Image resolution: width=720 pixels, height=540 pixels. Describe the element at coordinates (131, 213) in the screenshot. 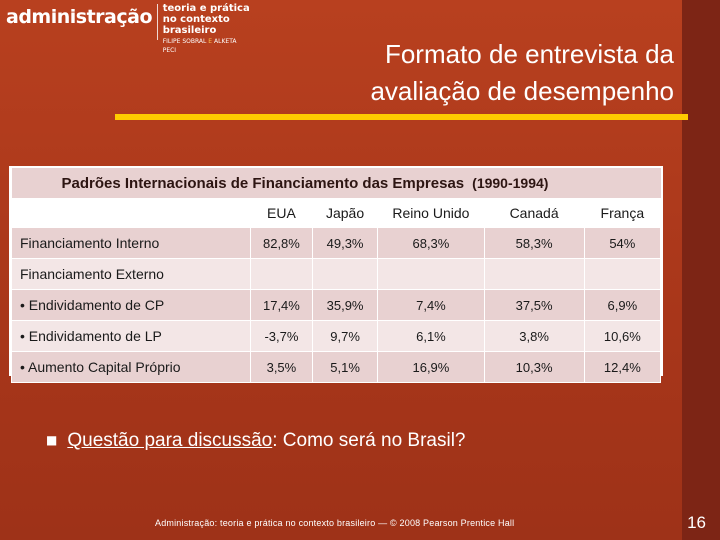

I see `column-header` at that location.